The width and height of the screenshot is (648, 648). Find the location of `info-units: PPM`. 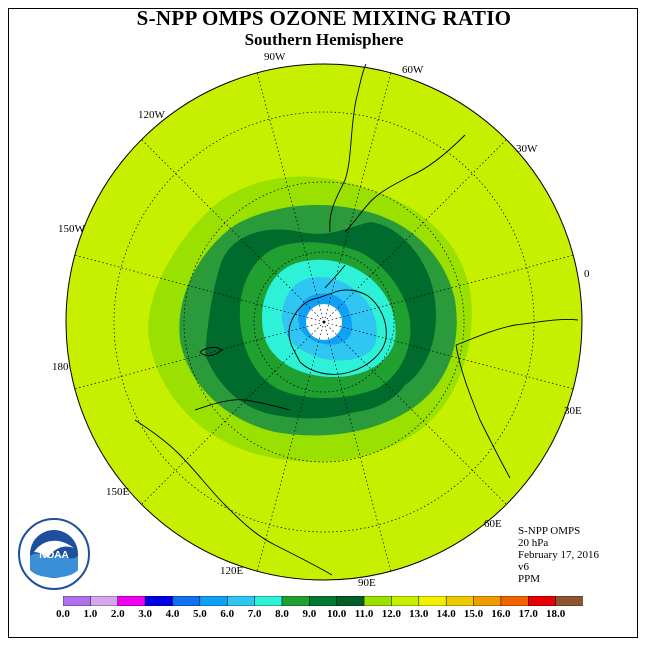

info-units: PPM is located at coordinates (529, 579).